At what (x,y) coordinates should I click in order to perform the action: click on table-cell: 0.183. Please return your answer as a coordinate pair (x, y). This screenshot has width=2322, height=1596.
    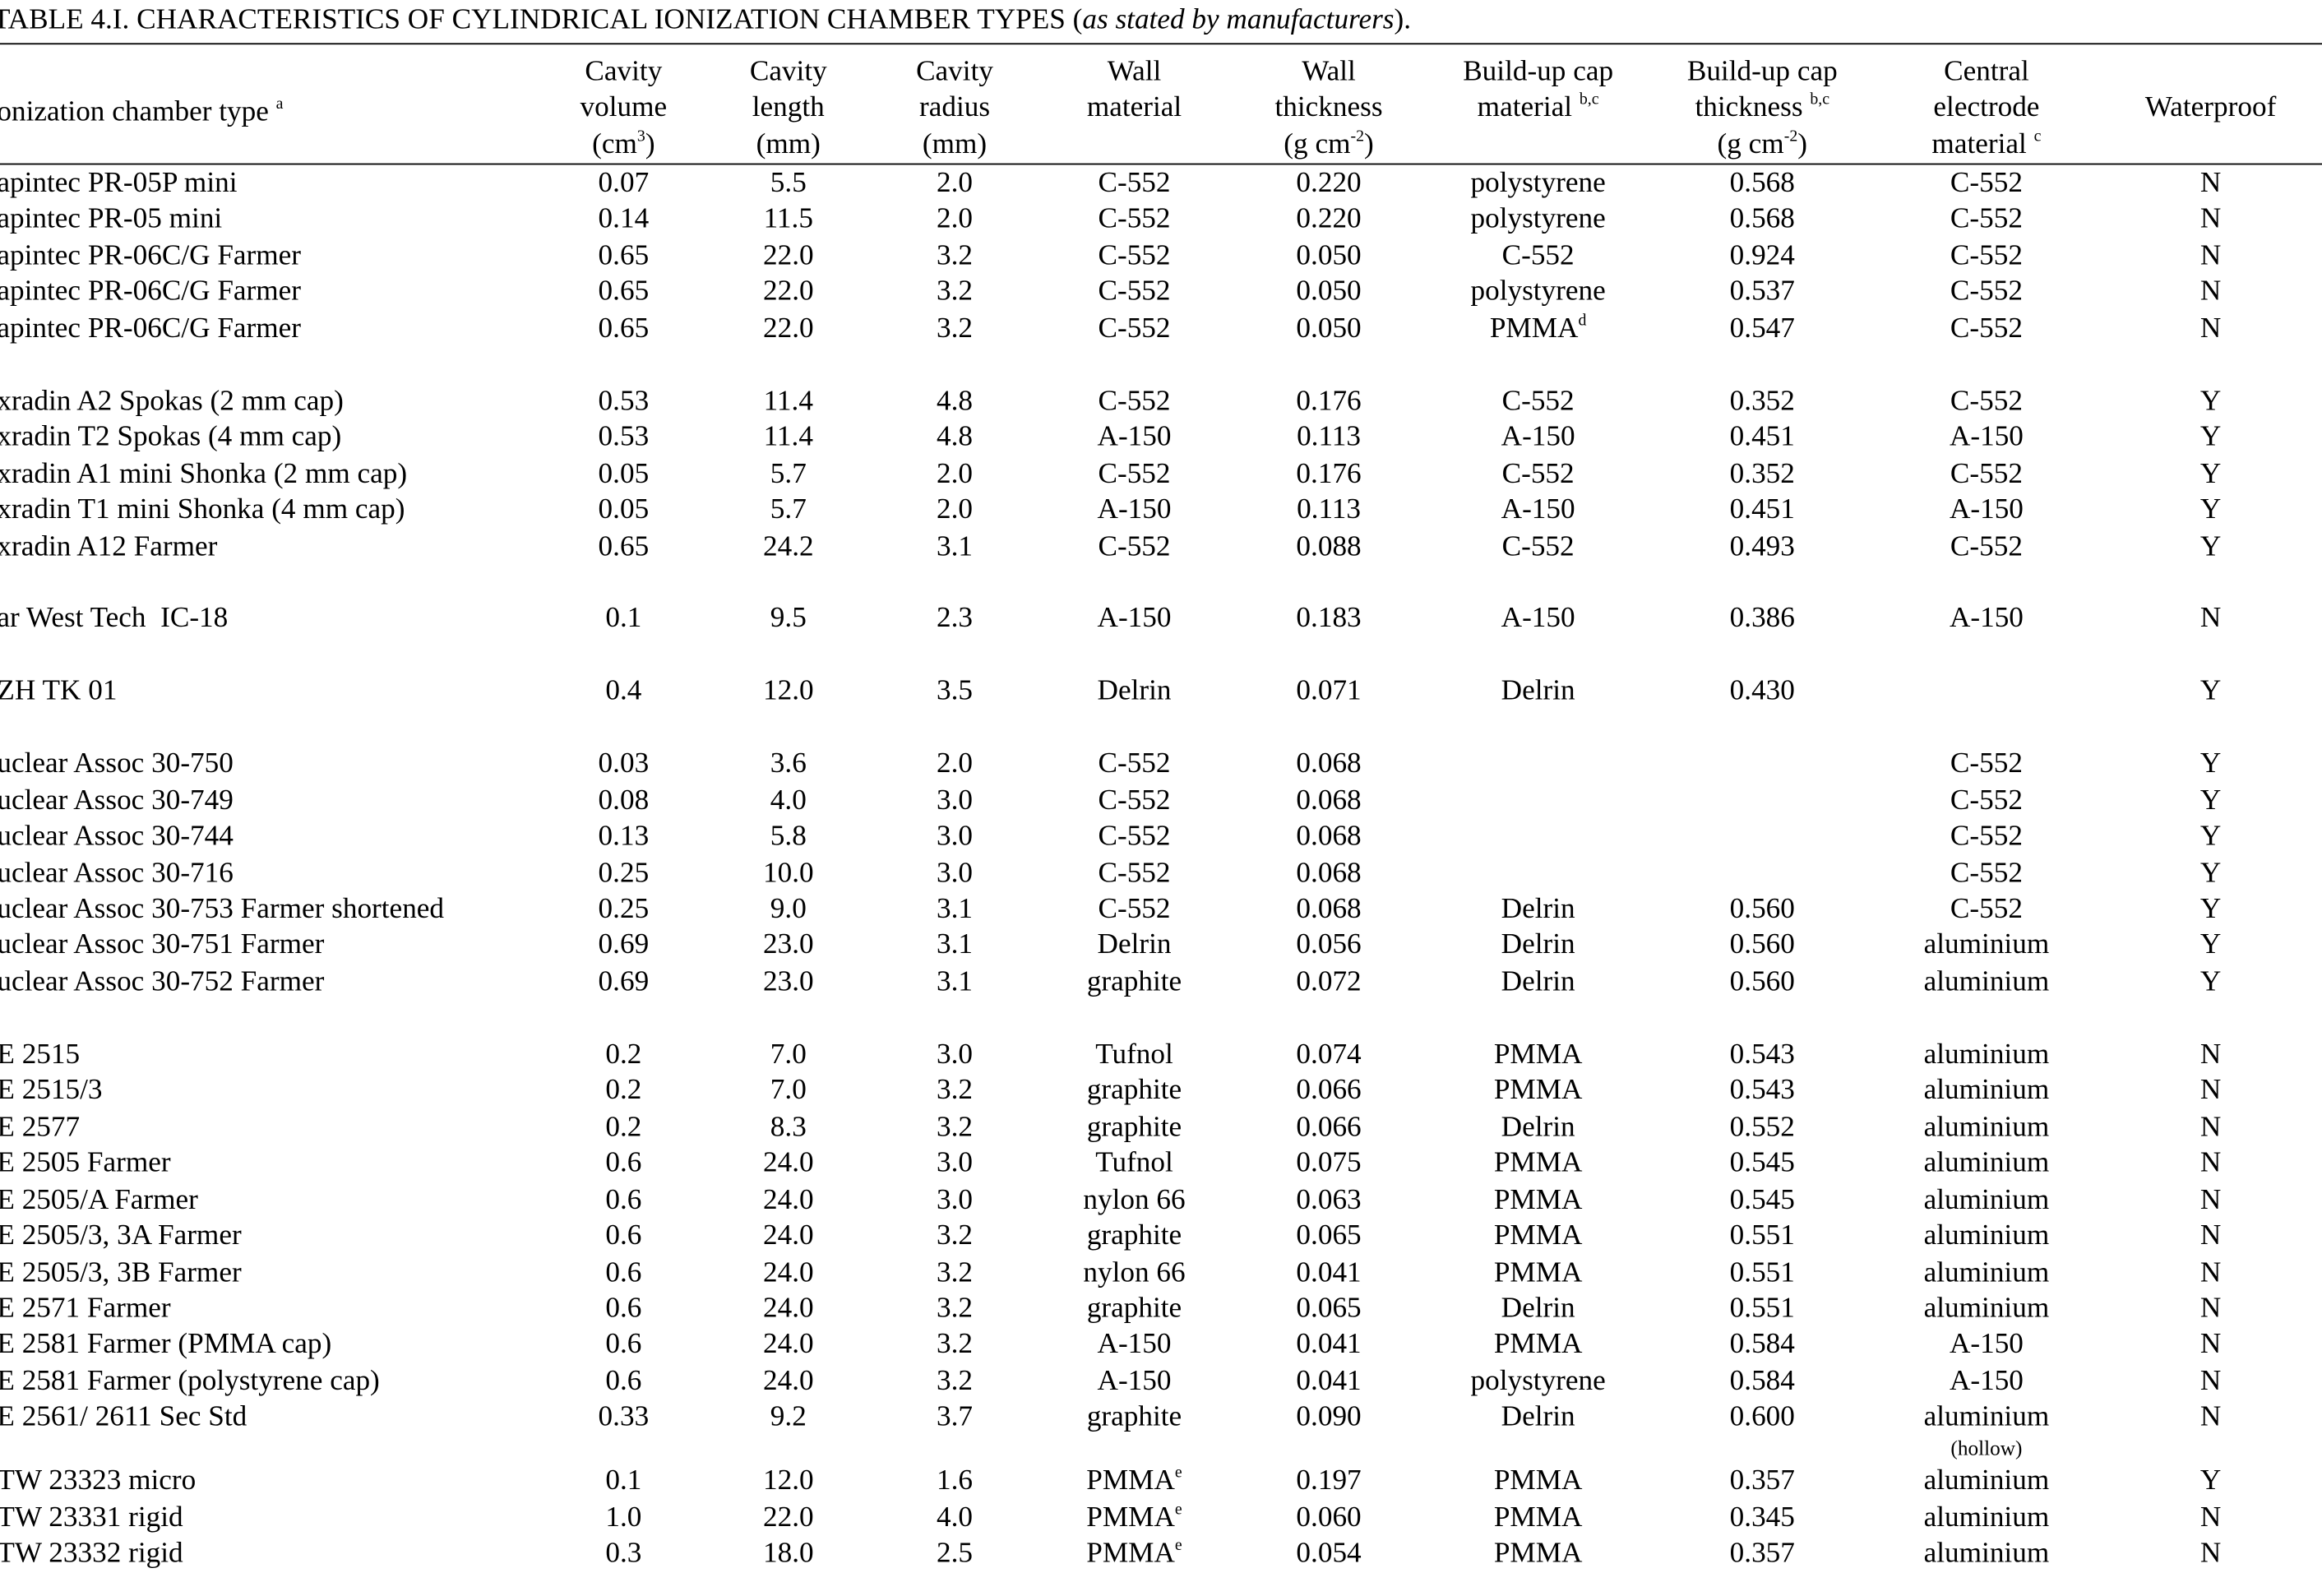
    Looking at the image, I should click on (1329, 619).